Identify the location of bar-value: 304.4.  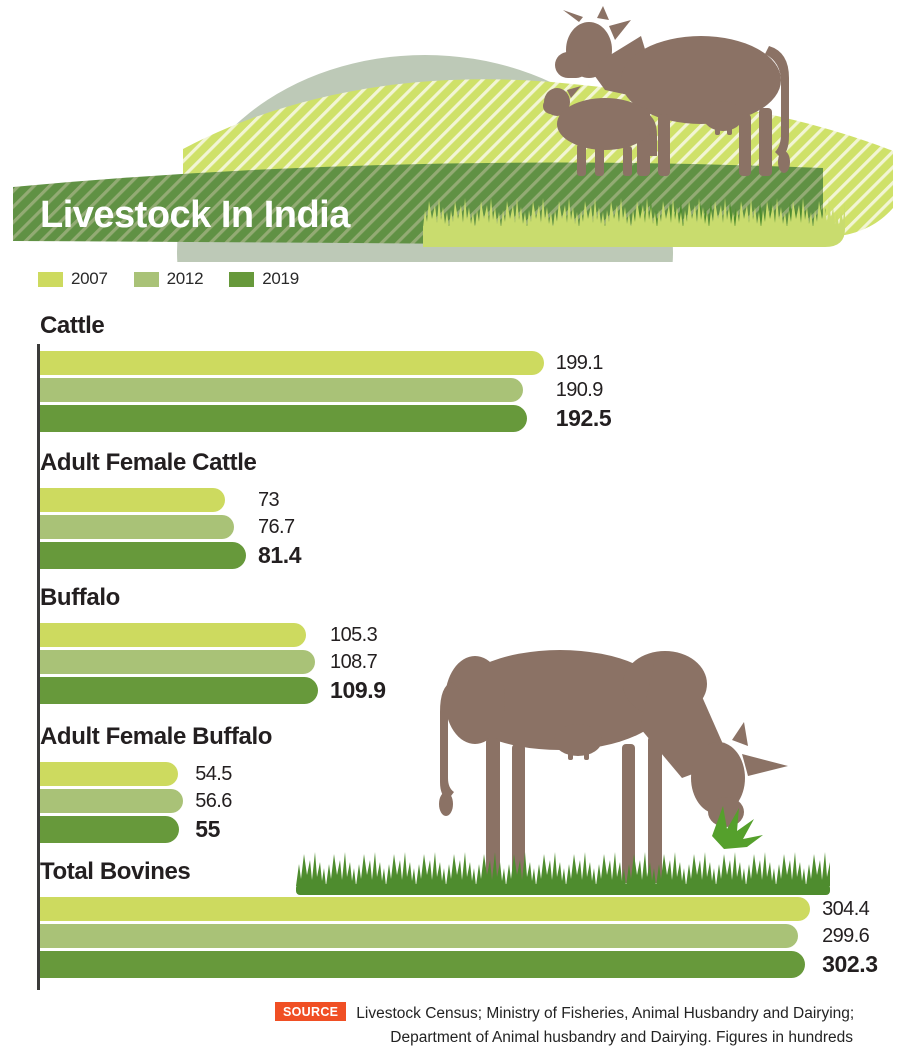
(846, 909).